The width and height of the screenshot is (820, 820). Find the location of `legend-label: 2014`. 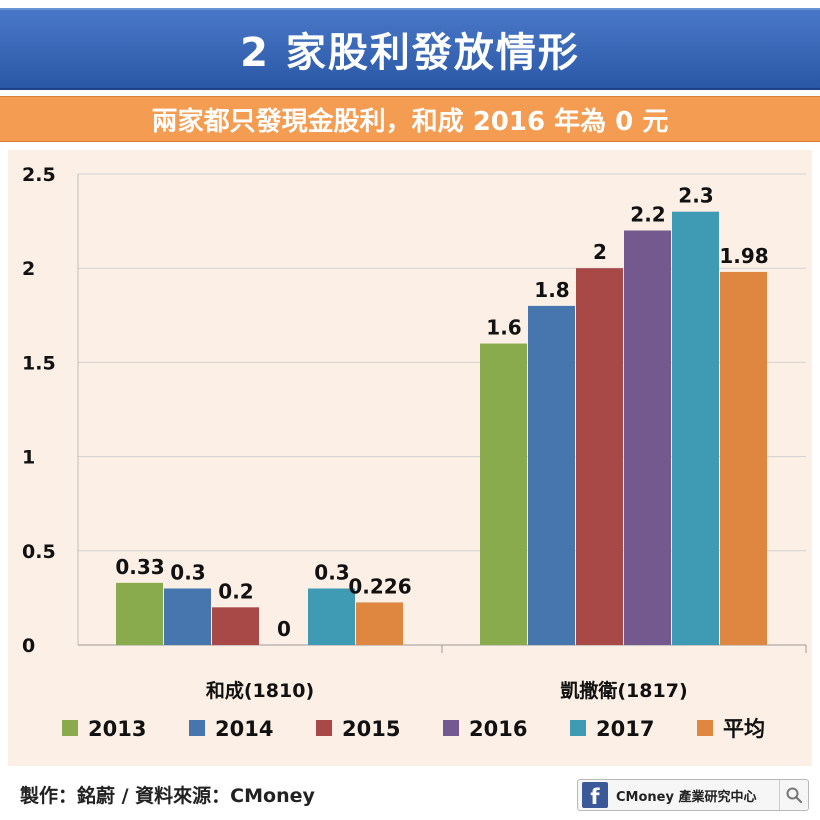

legend-label: 2014 is located at coordinates (244, 729).